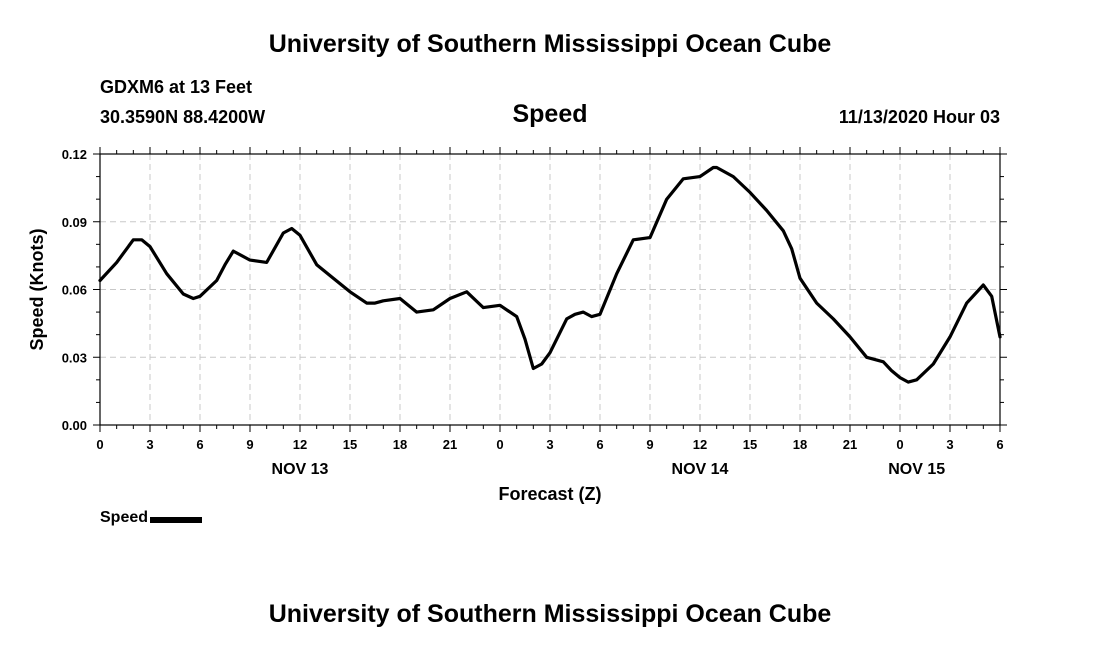 Image resolution: width=1100 pixels, height=650 pixels. Describe the element at coordinates (74, 290) in the screenshot. I see `y-tick-label: 0.06` at that location.